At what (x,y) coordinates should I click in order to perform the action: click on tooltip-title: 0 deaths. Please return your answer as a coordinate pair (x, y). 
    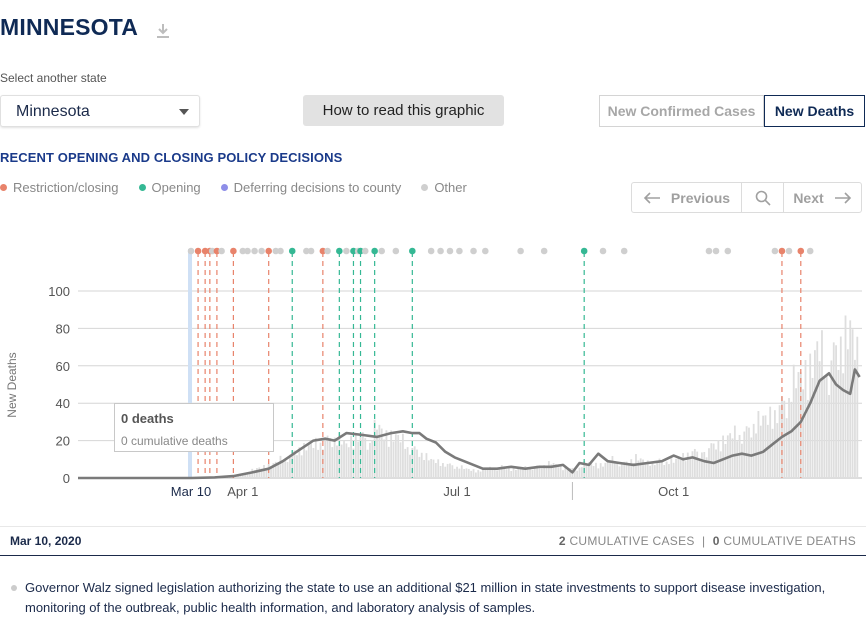
    Looking at the image, I should click on (147, 418).